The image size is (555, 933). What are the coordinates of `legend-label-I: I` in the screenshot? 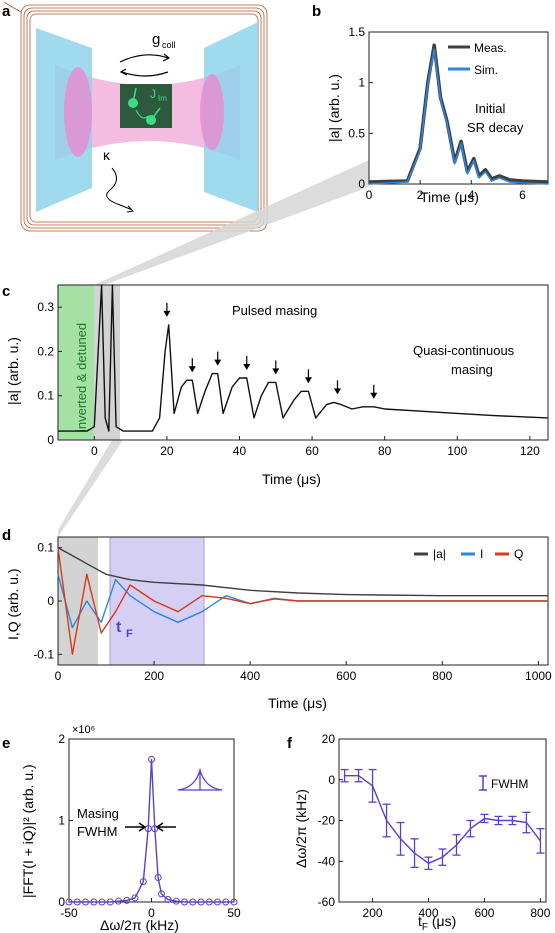 It's located at (481, 554).